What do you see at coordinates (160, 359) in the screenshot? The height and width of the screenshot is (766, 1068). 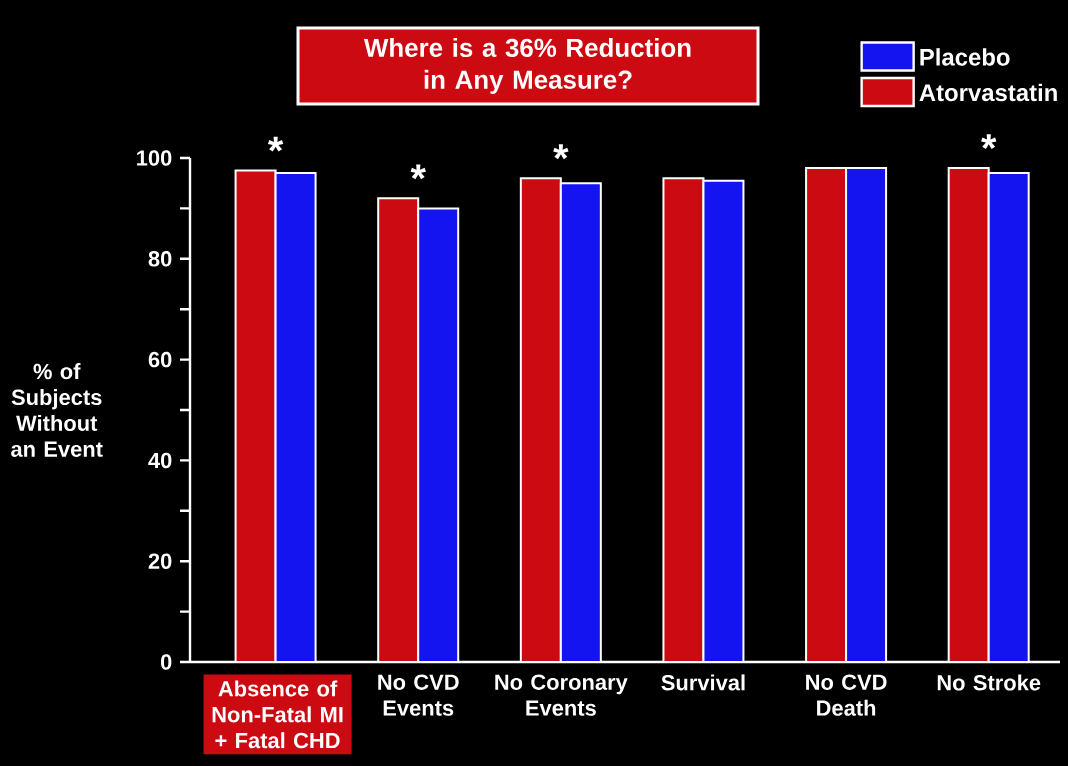 I see `y-tick-label: 60` at bounding box center [160, 359].